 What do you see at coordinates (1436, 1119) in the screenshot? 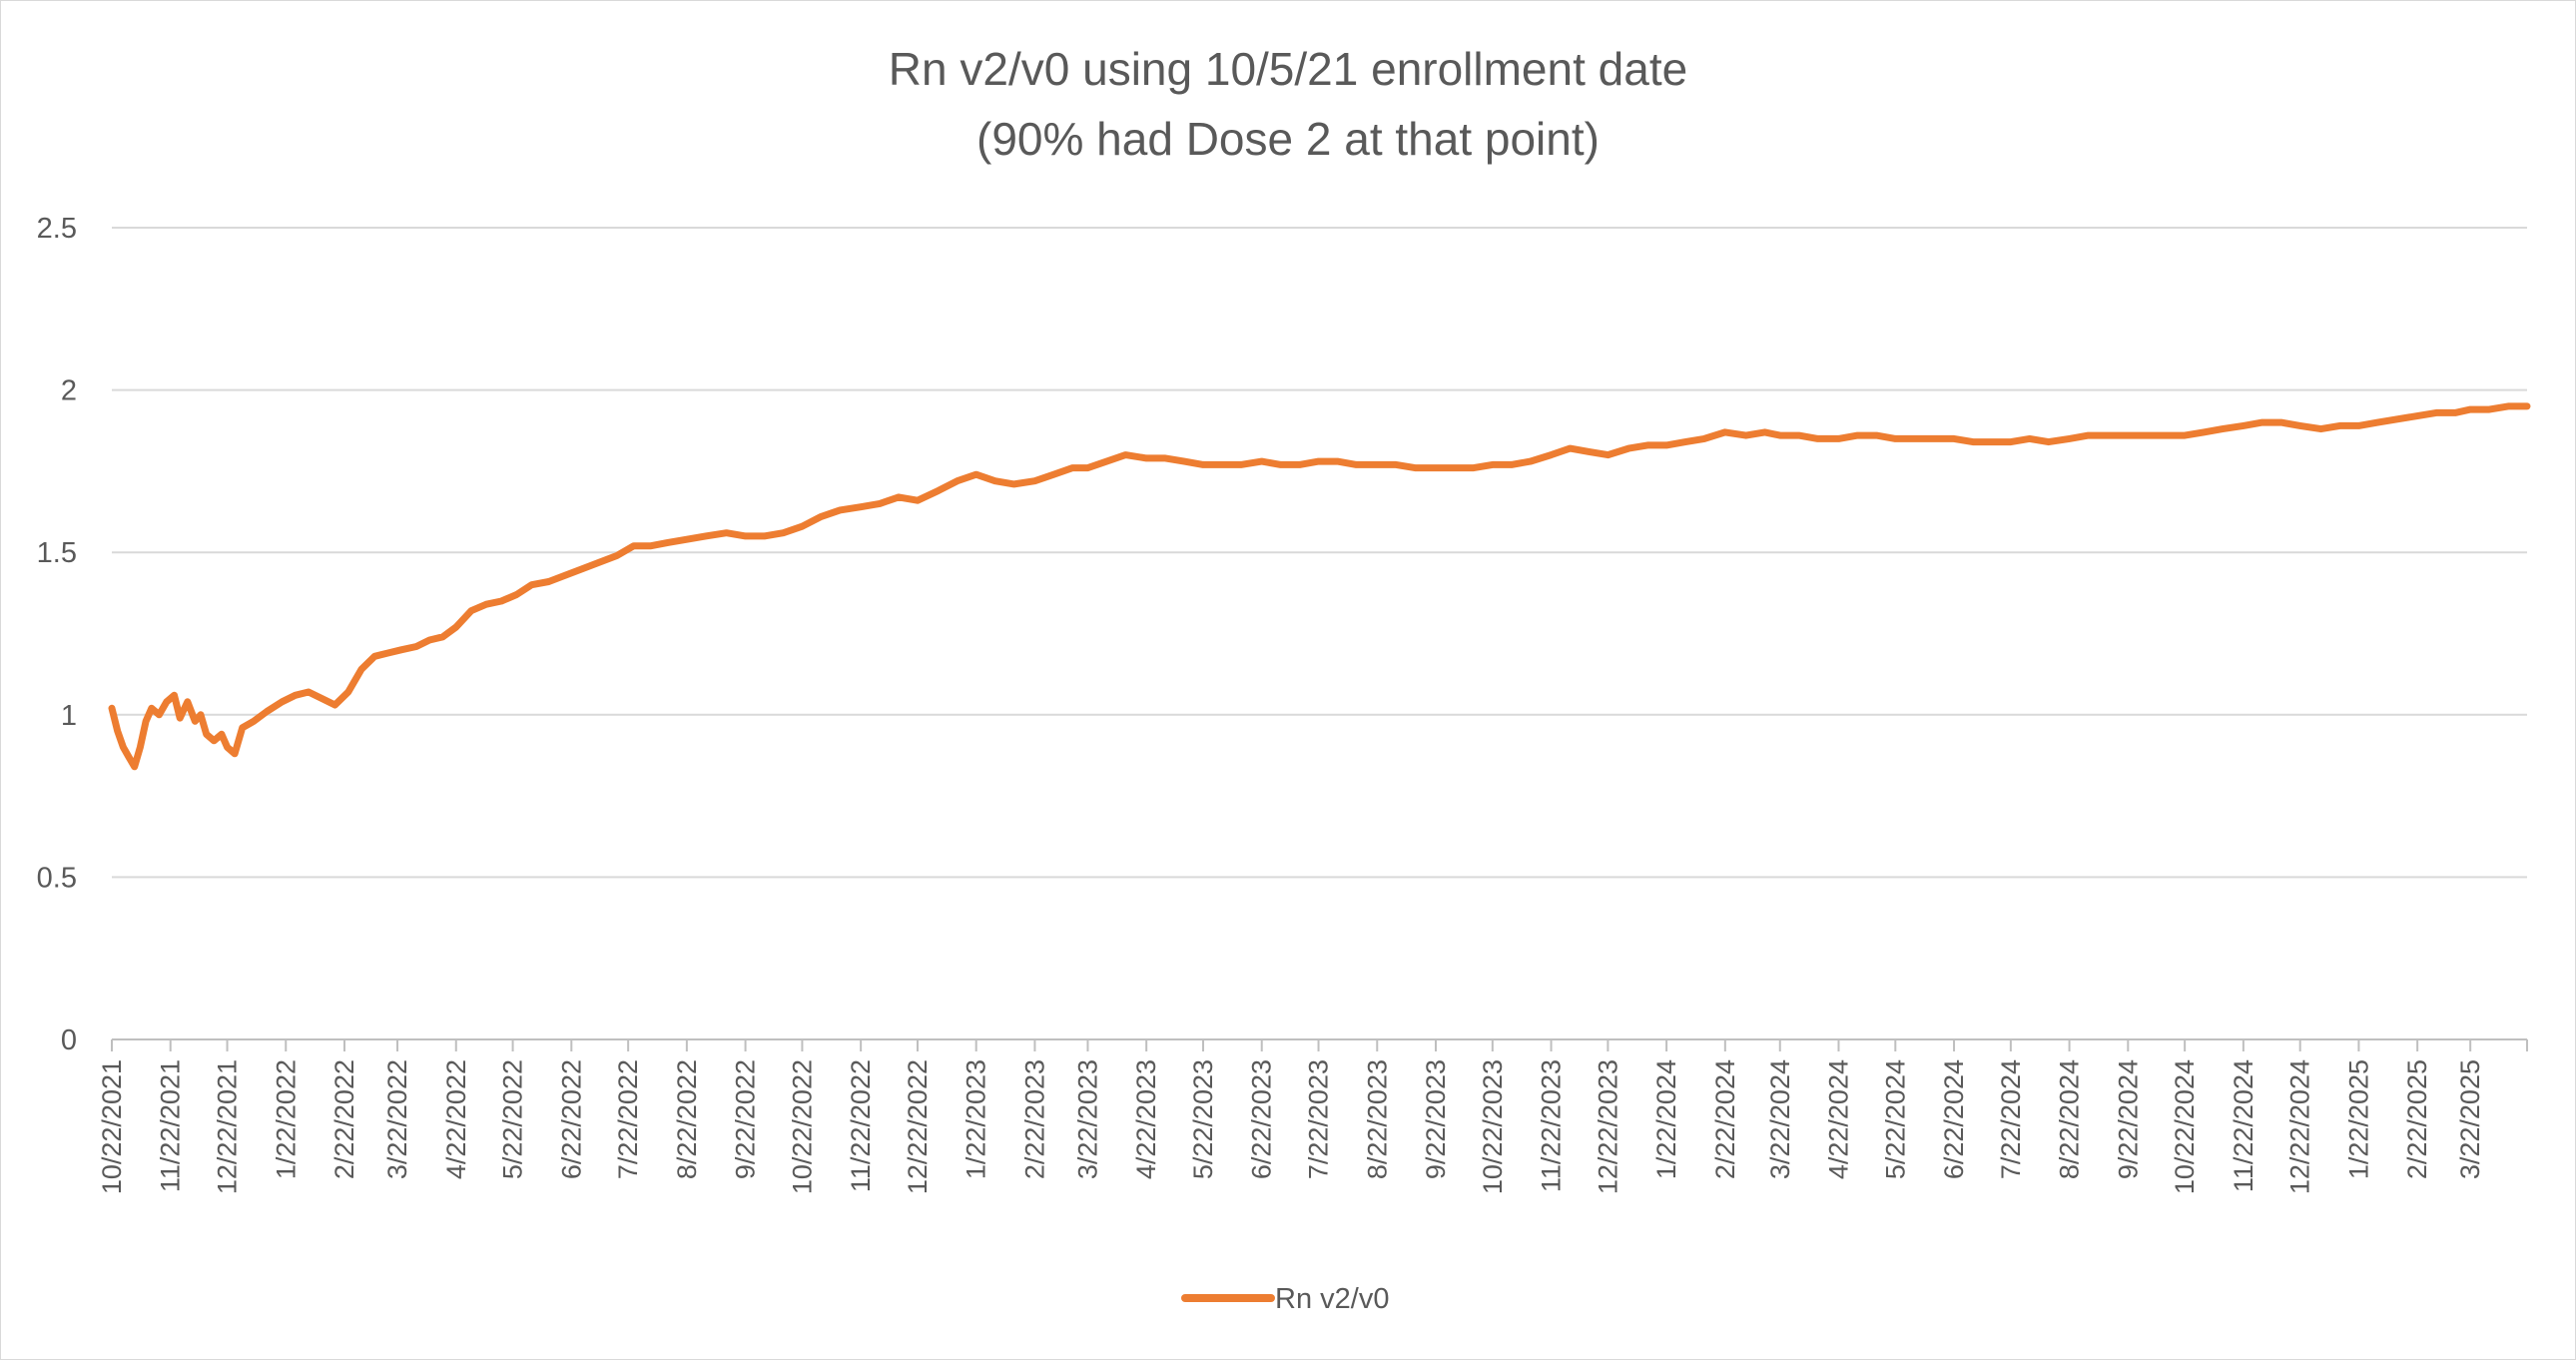
I see `x-tick-label: 9/22/2023` at bounding box center [1436, 1119].